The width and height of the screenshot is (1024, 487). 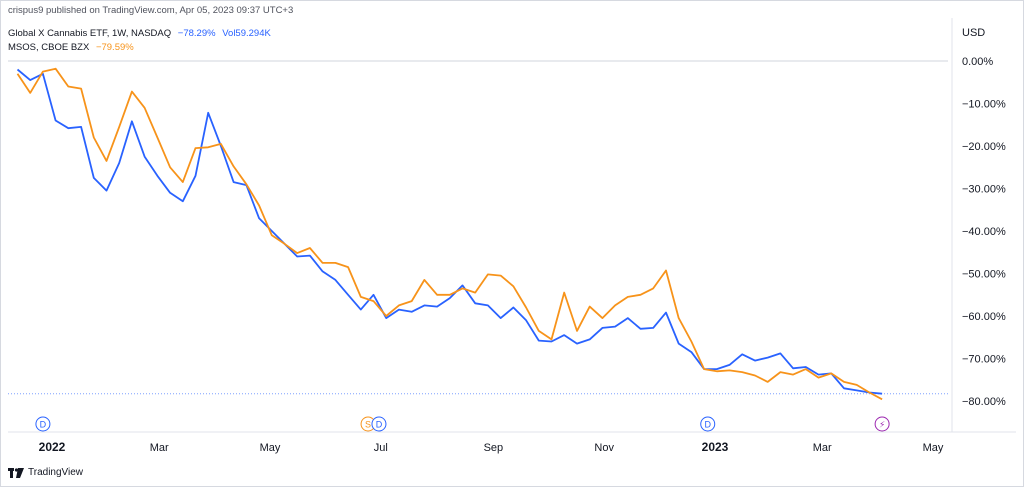 I want to click on x-tick-label: Nov, so click(x=604, y=448).